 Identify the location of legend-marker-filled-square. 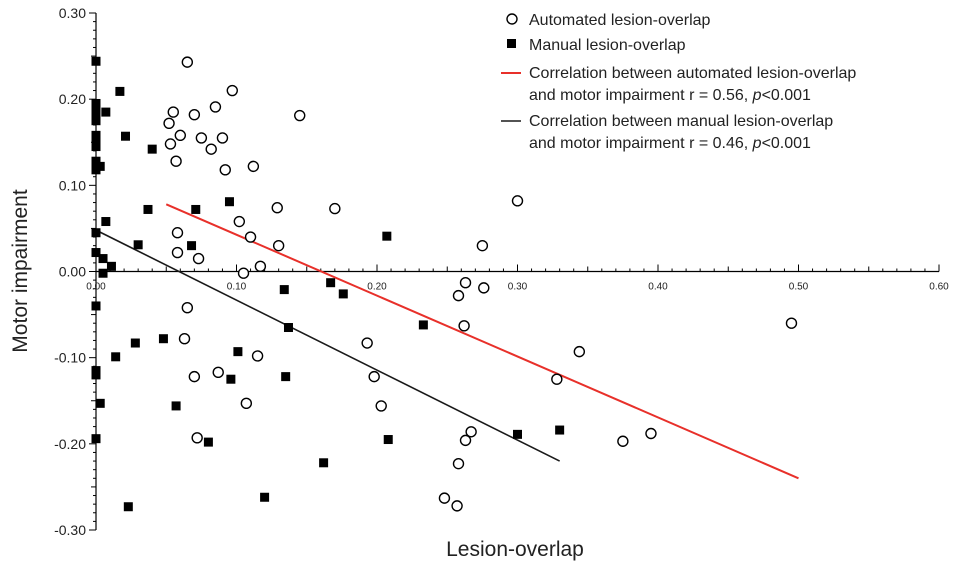
(511, 43).